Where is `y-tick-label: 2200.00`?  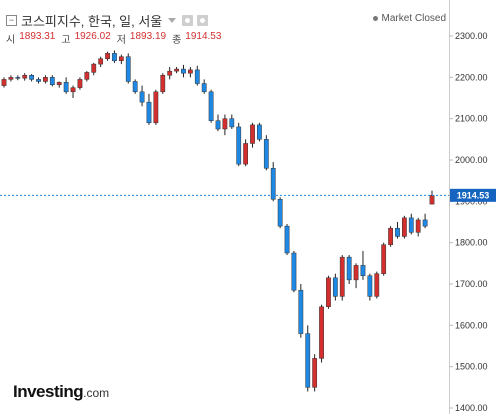 y-tick-label: 2200.00 is located at coordinates (471, 77).